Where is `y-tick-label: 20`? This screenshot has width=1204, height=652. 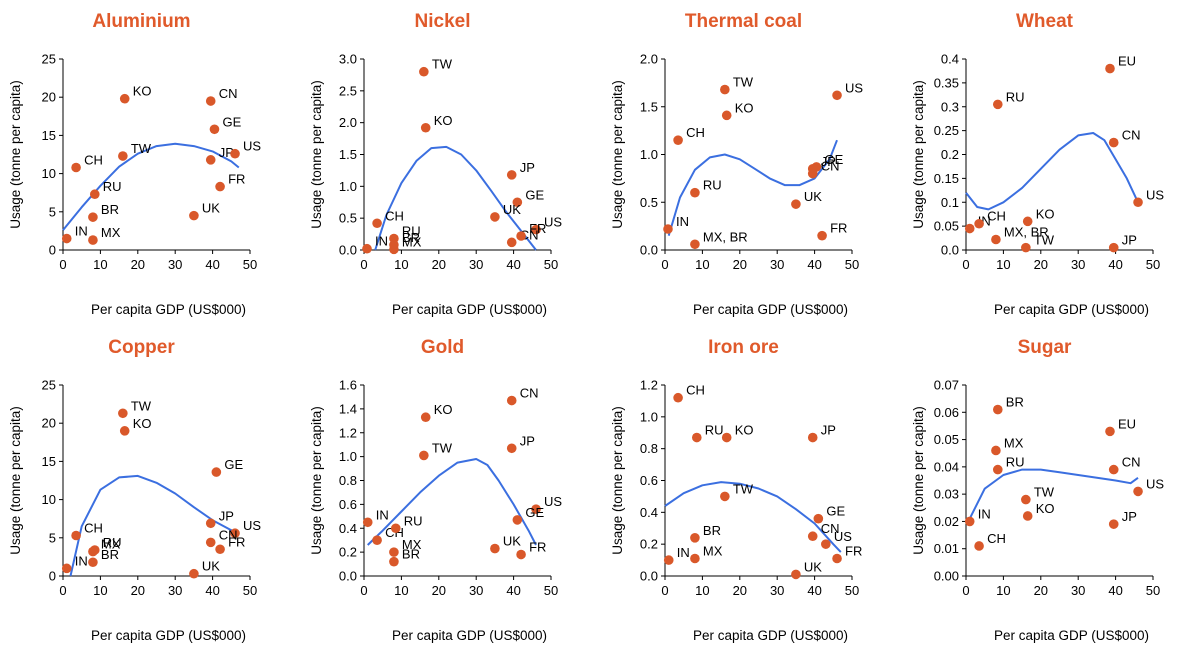 y-tick-label: 20 is located at coordinates (49, 97).